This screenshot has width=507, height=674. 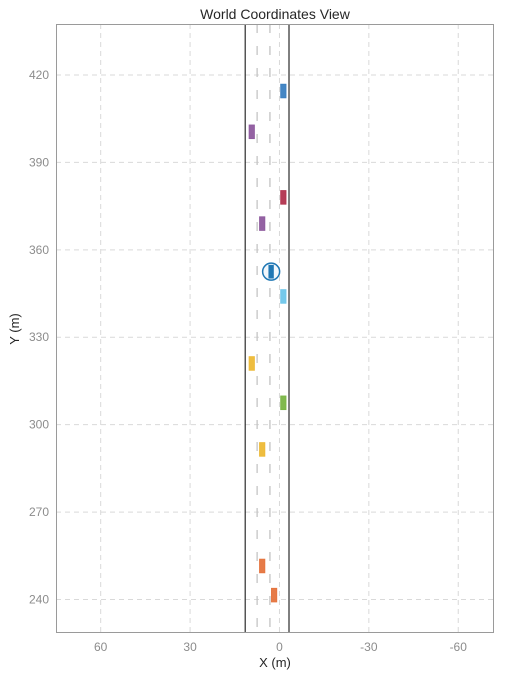 What do you see at coordinates (39, 250) in the screenshot?
I see `y-tick-label: 360` at bounding box center [39, 250].